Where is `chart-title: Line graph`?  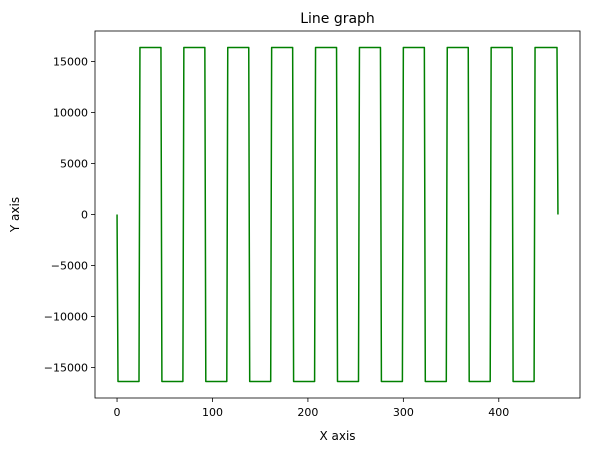
chart-title: Line graph is located at coordinates (337, 19).